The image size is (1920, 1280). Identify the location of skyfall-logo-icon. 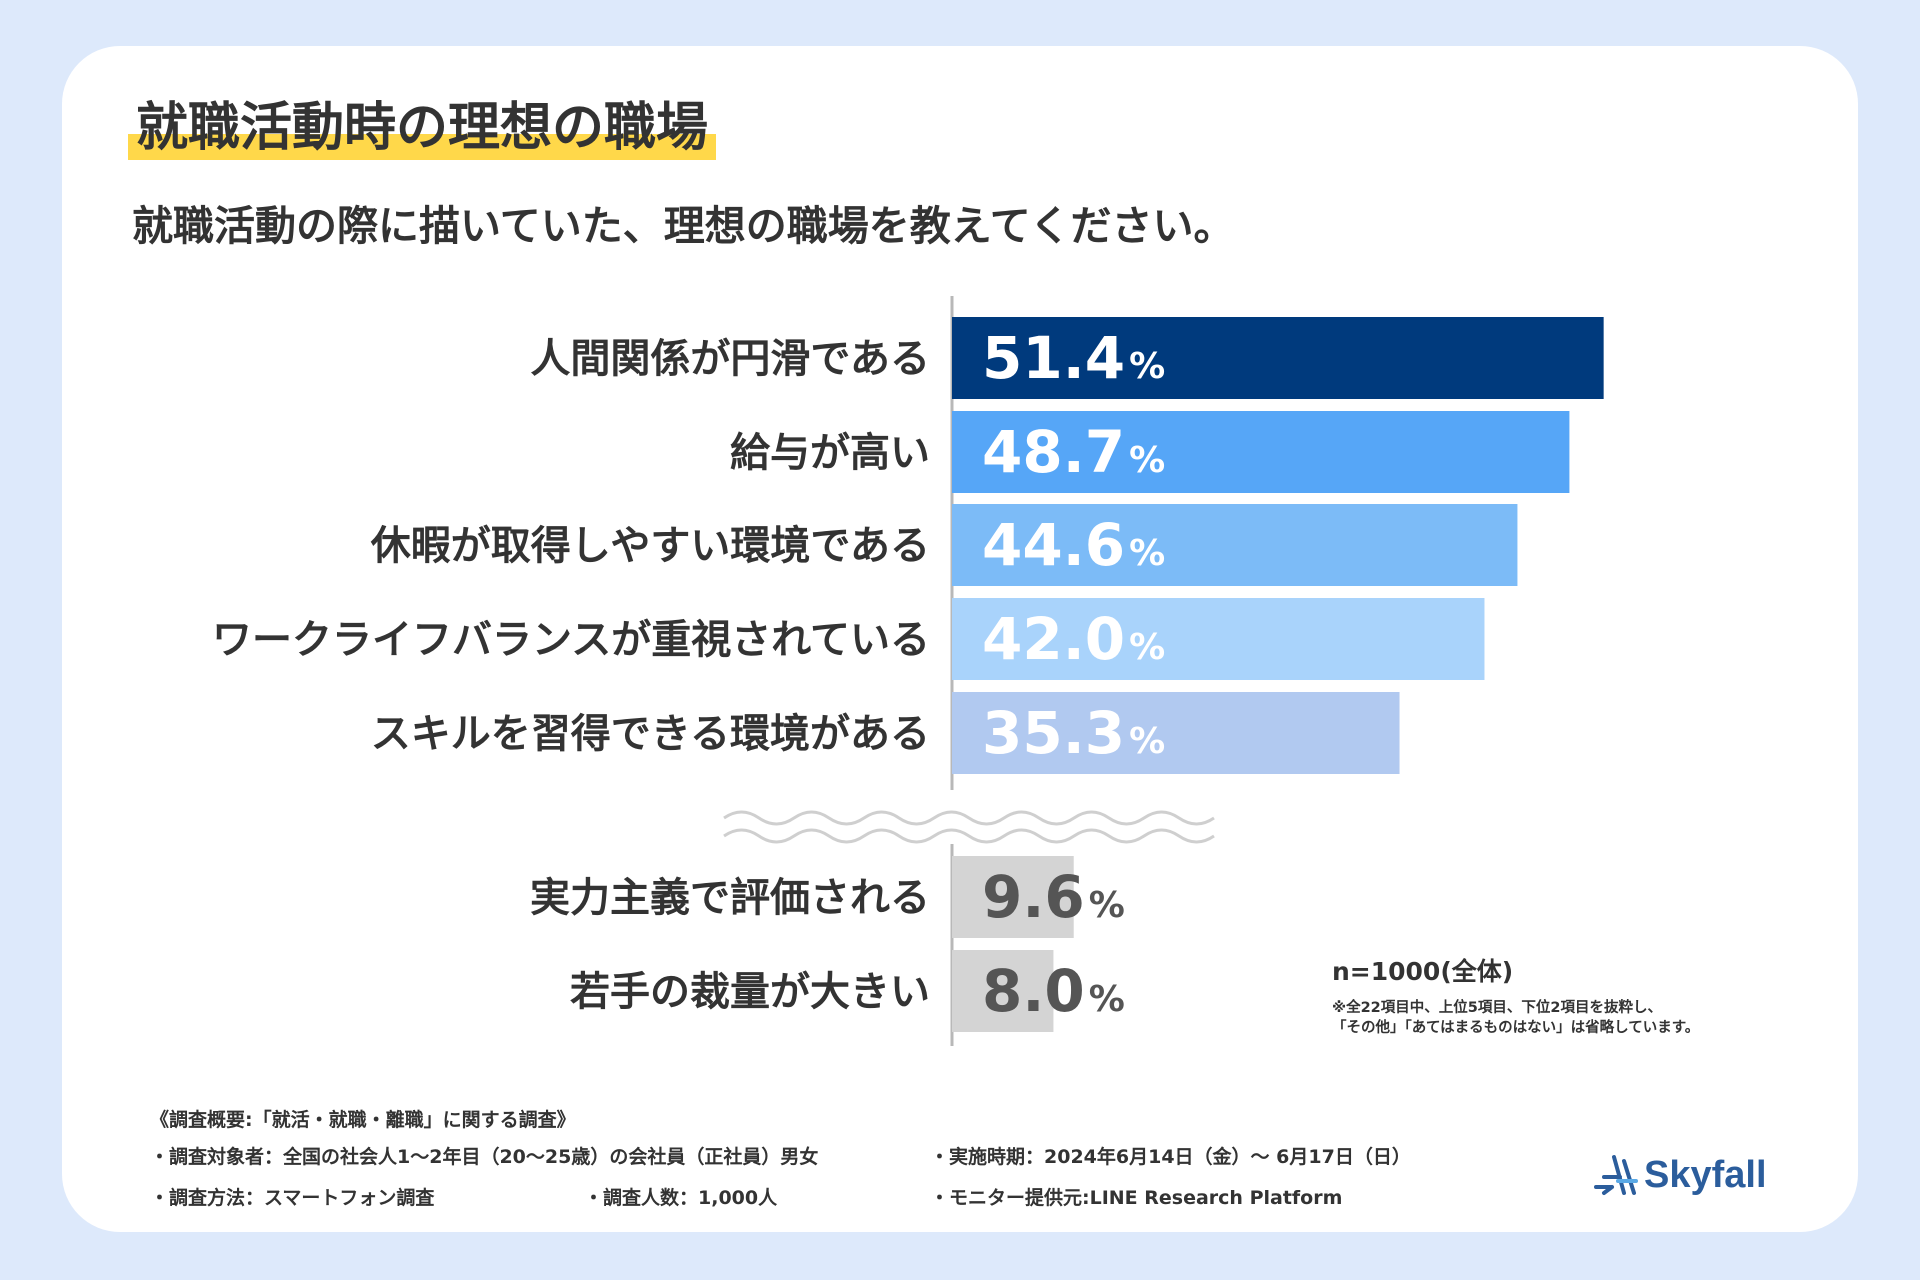
(1616, 1175).